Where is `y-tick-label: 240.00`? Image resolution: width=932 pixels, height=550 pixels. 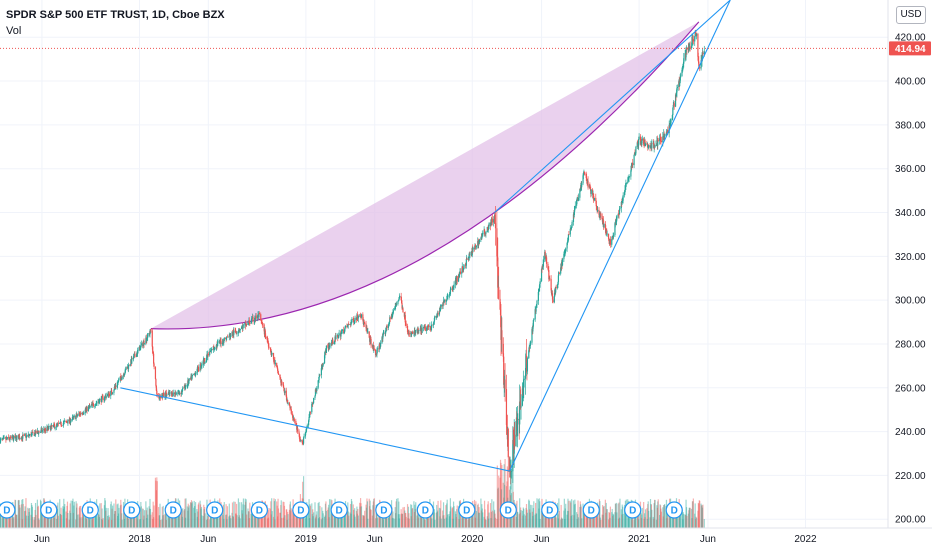 y-tick-label: 240.00 is located at coordinates (910, 432).